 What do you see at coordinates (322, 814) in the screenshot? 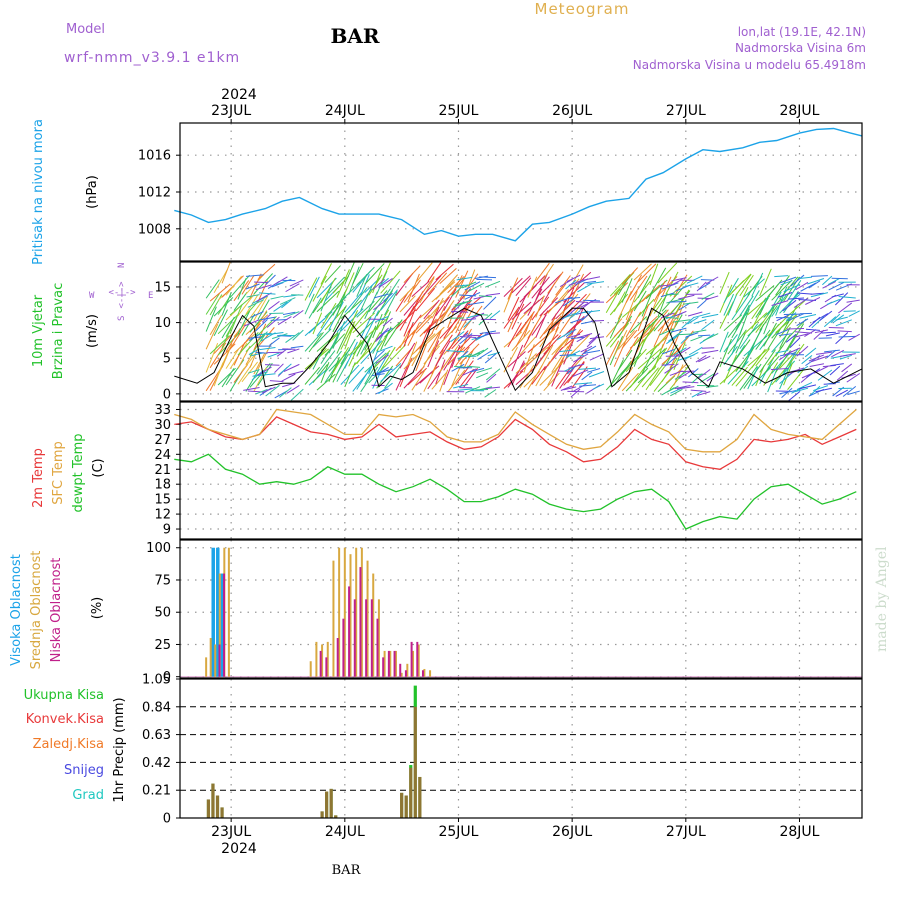
I see `precip-conv-bar` at bounding box center [322, 814].